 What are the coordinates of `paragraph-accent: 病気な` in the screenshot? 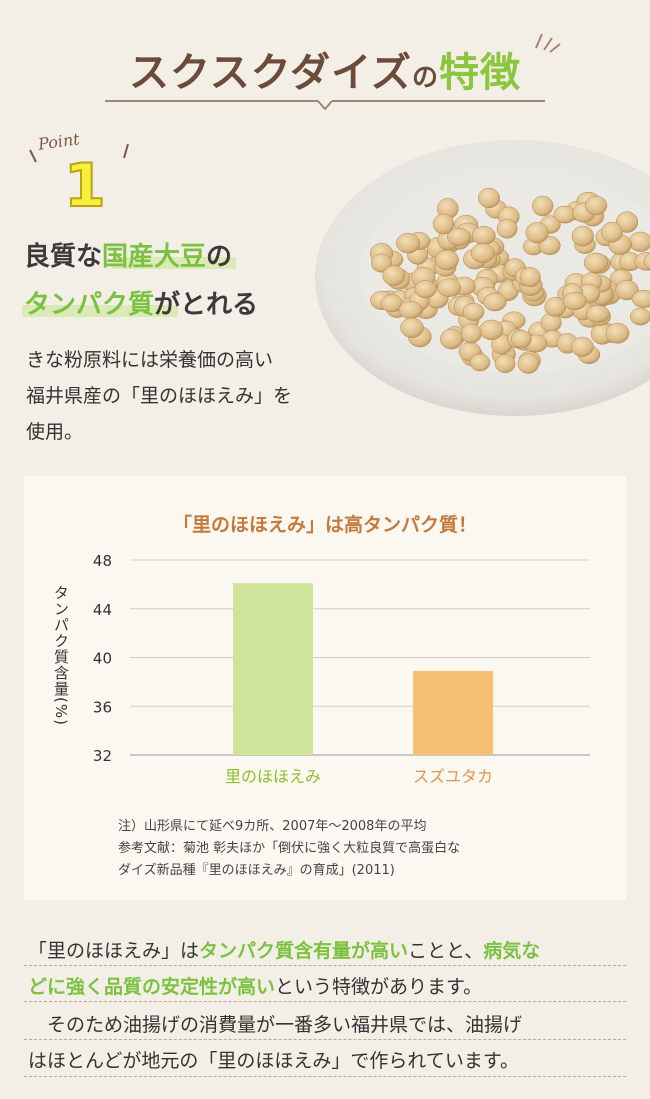 It's located at (512, 951).